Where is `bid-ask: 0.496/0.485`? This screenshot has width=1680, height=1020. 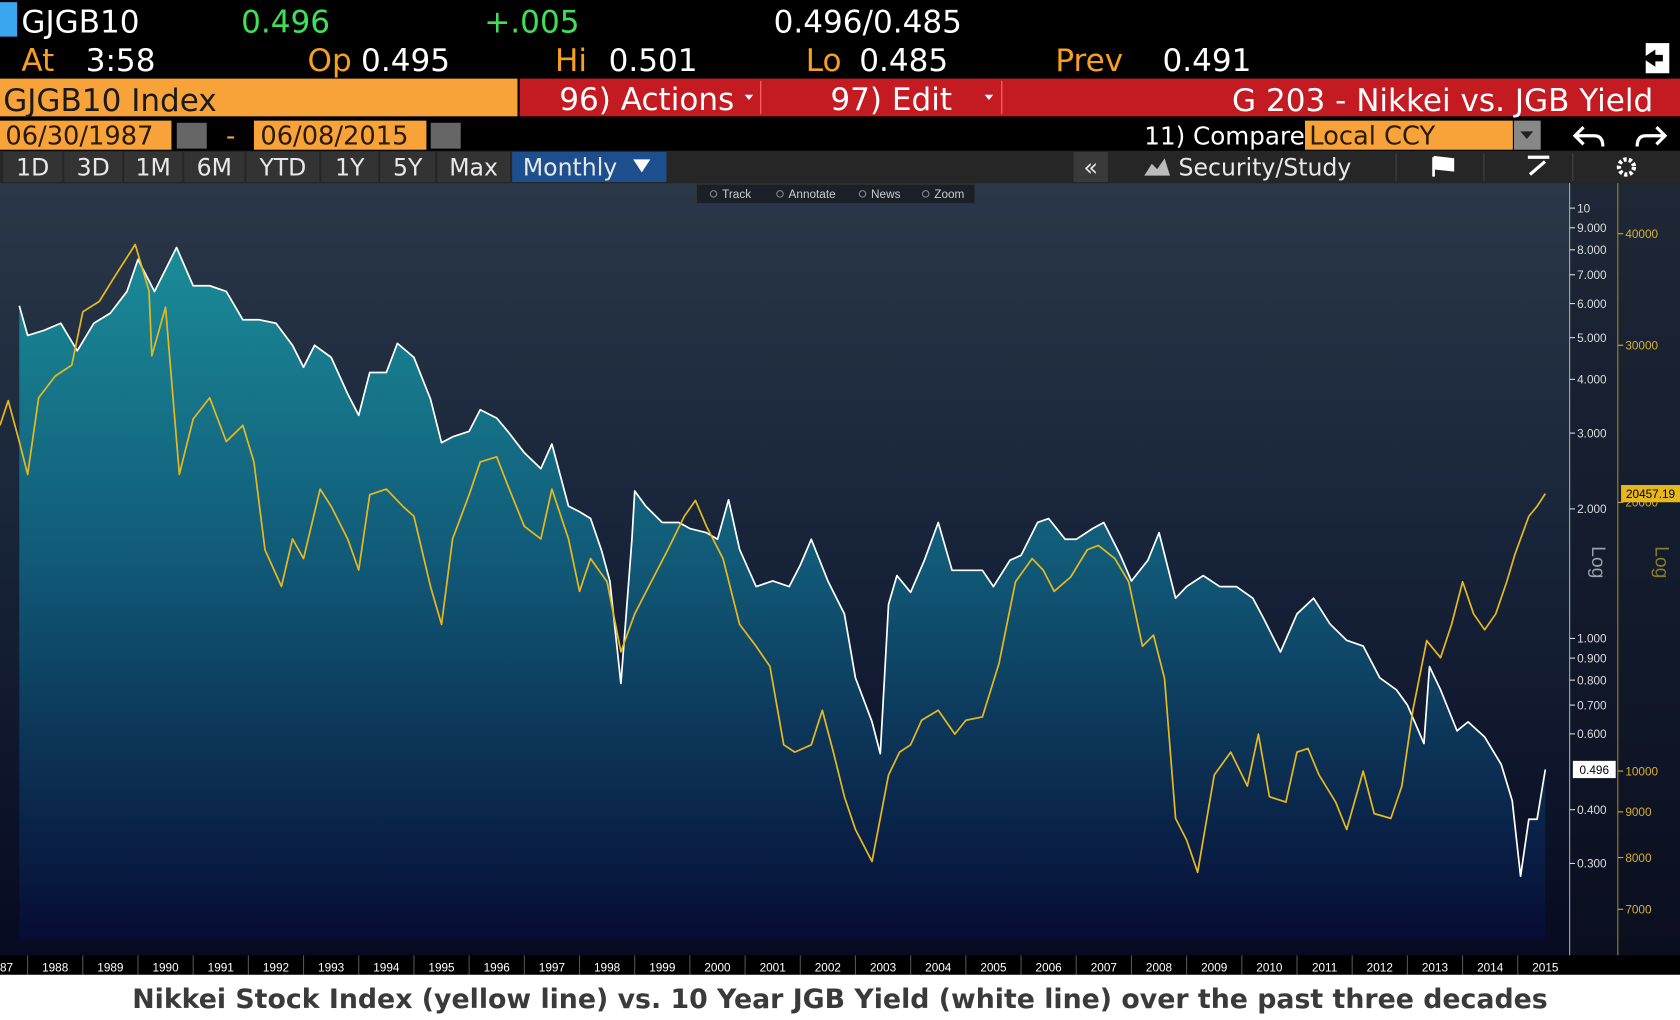
bid-ask: 0.496/0.485 is located at coordinates (868, 22).